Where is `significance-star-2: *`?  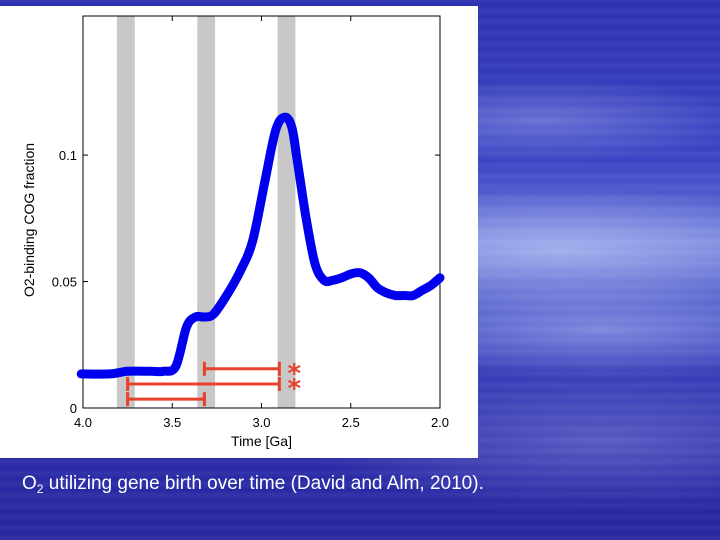
significance-star-2: * is located at coordinates (295, 389).